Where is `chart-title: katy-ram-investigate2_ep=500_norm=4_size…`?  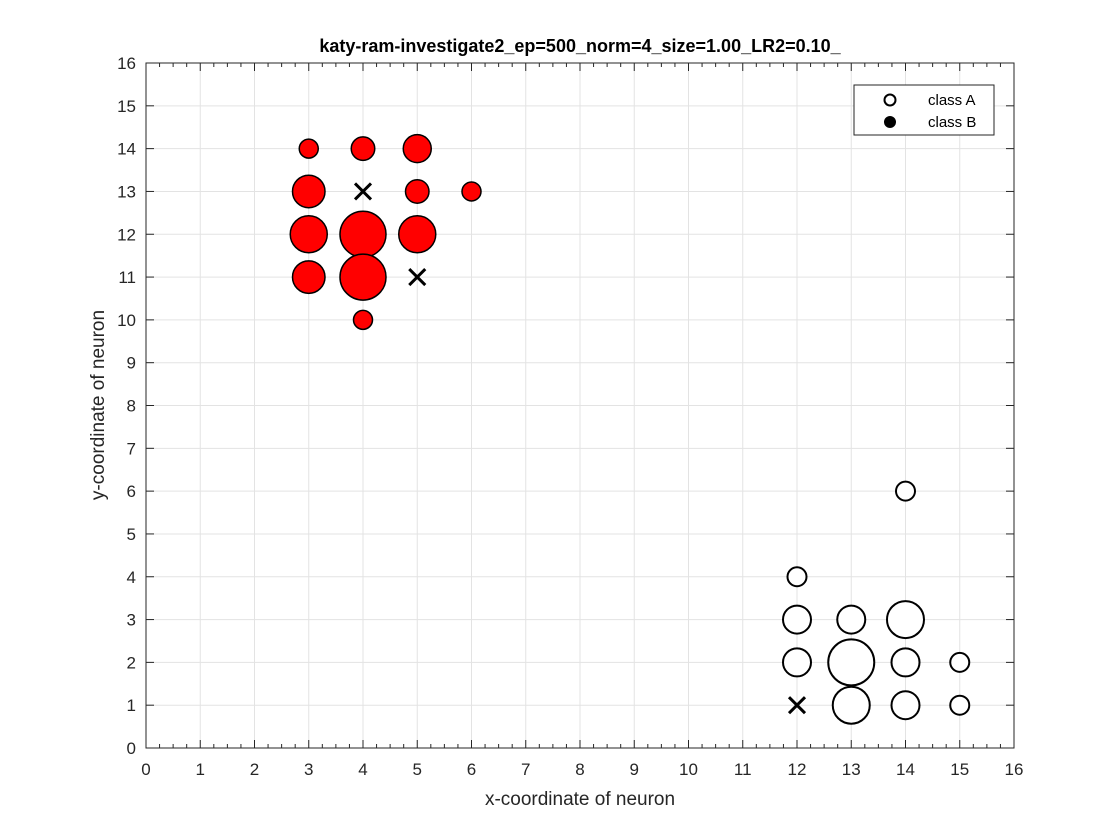 chart-title: katy-ram-investigate2_ep=500_norm=4_size… is located at coordinates (580, 46).